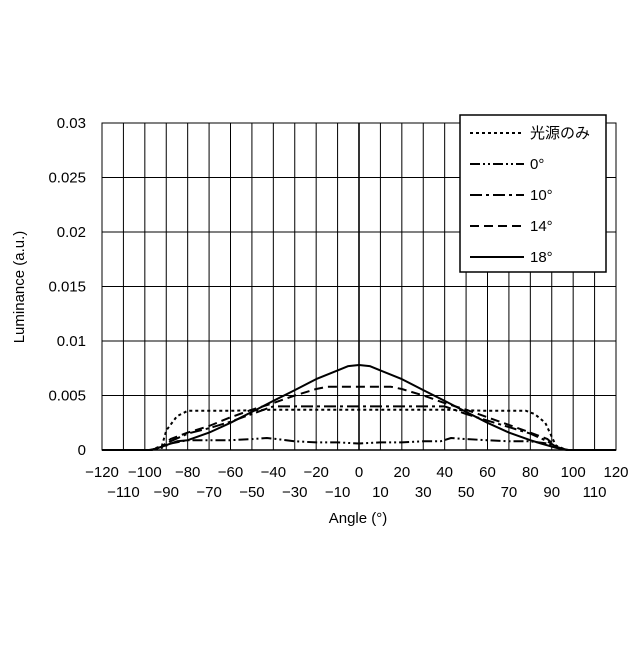  What do you see at coordinates (315, 472) in the screenshot?
I see `x-tick-label-upper: −20` at bounding box center [315, 472].